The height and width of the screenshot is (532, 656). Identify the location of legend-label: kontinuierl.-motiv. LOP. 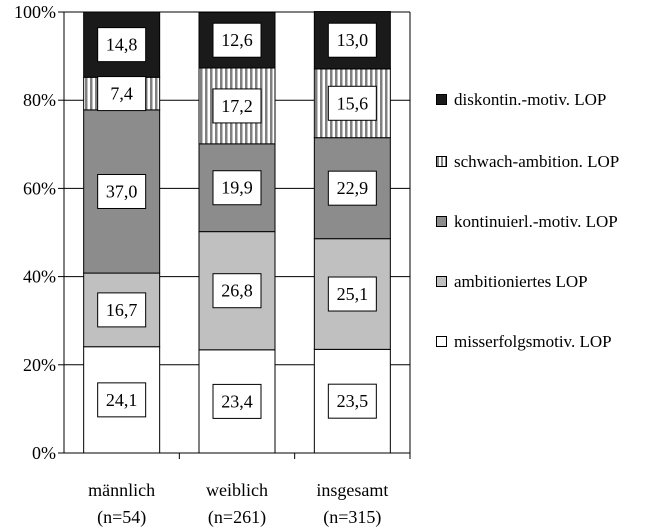
(536, 221).